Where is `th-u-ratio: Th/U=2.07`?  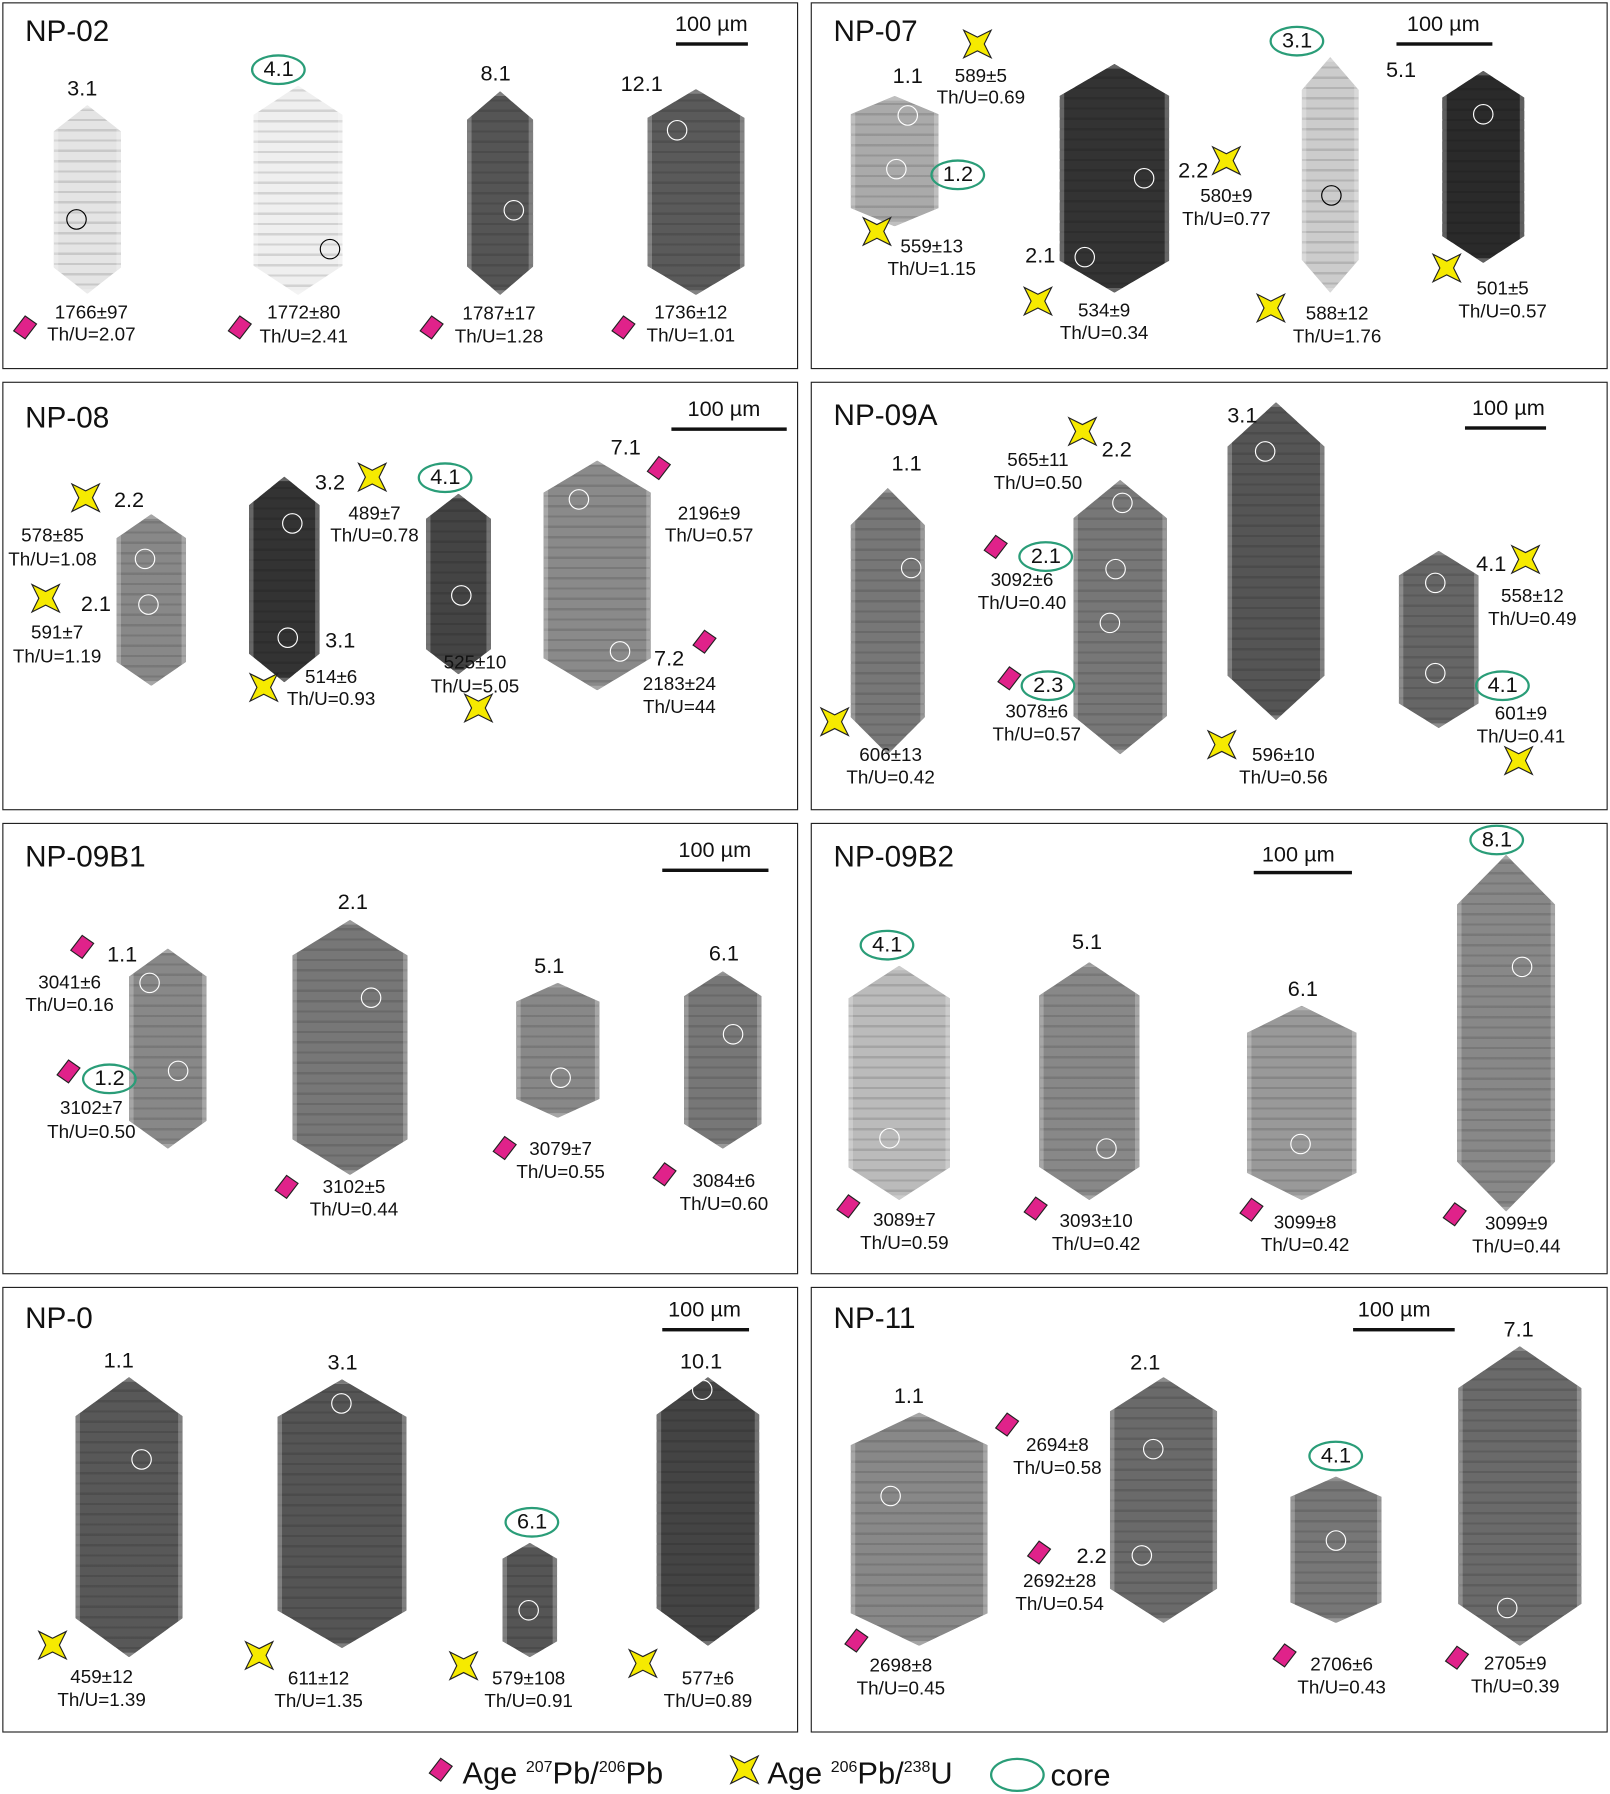
th-u-ratio: Th/U=2.07 is located at coordinates (91, 334).